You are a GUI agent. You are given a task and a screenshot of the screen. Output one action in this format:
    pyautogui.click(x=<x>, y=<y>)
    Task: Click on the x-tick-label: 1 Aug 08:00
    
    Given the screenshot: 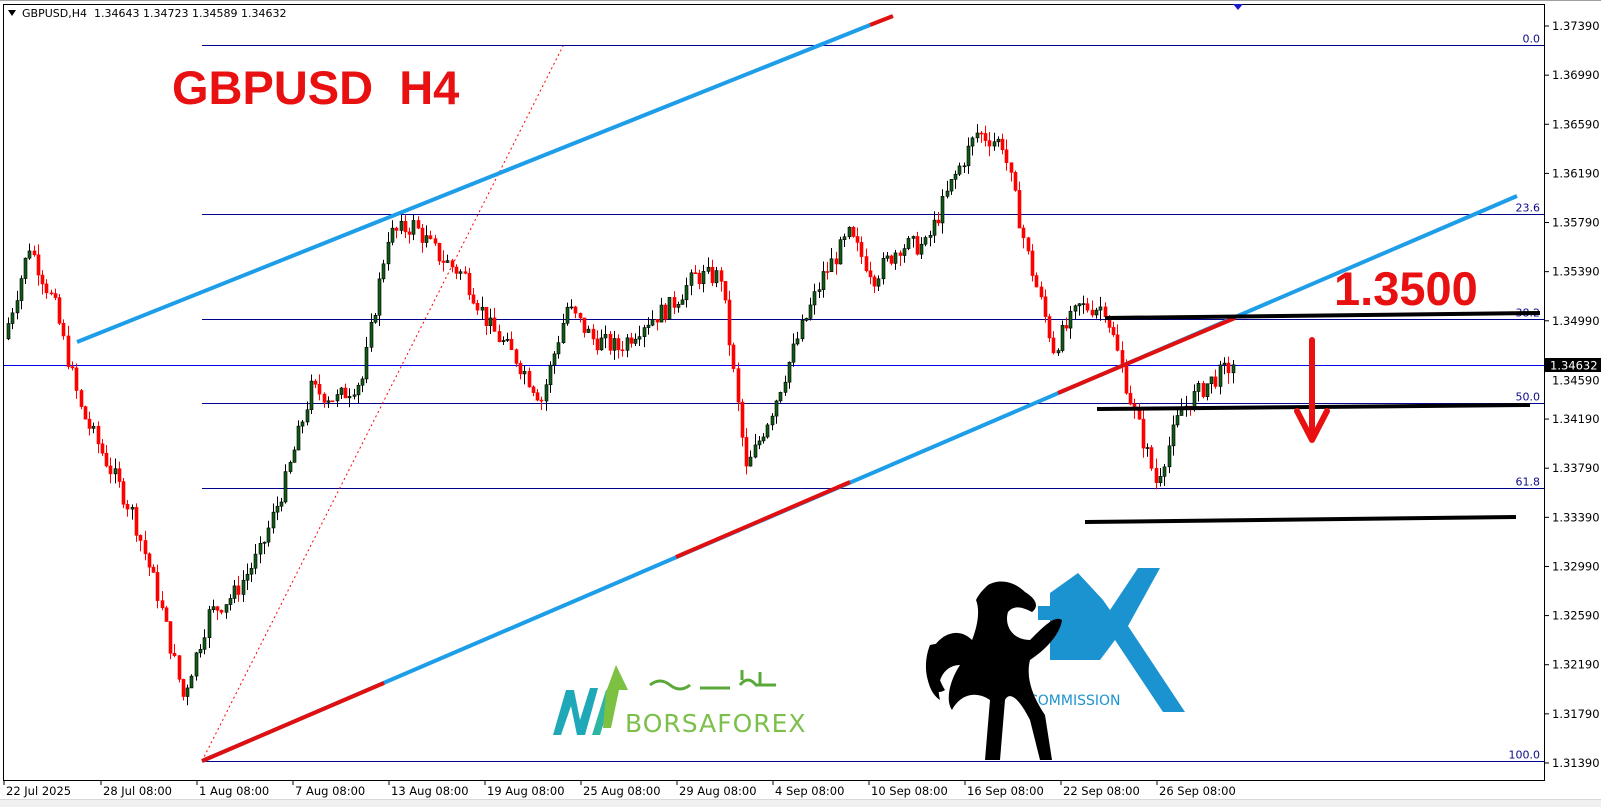 What is the action you would take?
    pyautogui.click(x=234, y=791)
    